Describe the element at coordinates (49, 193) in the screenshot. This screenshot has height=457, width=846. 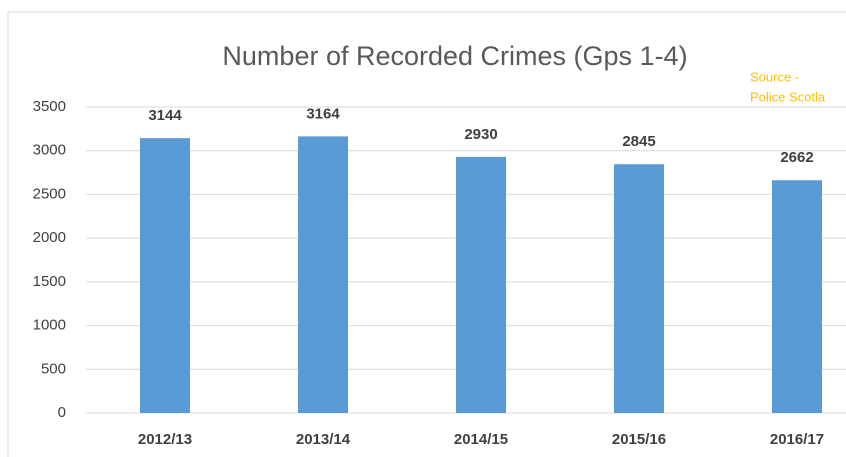
I see `y-tick-label: 2500` at that location.